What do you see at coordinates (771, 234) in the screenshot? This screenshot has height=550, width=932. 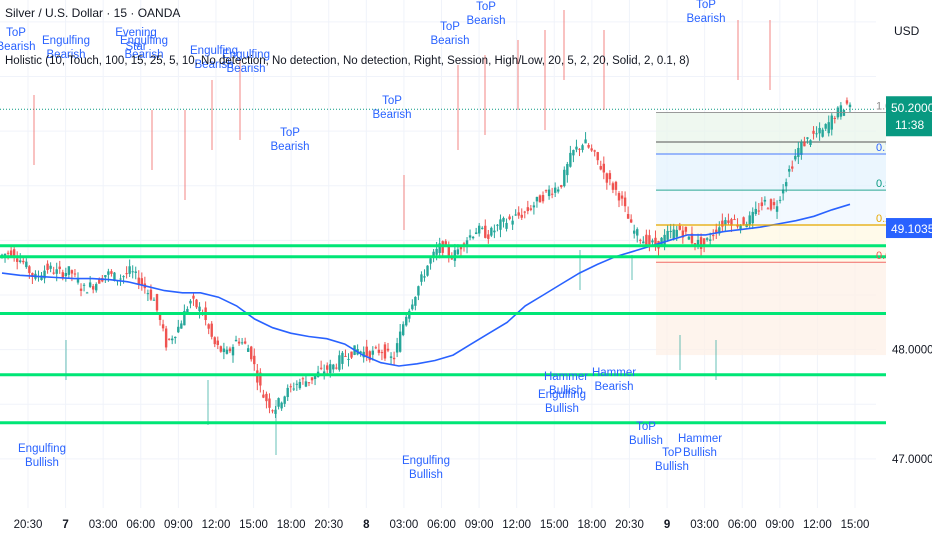 I see `fib-zones` at bounding box center [771, 234].